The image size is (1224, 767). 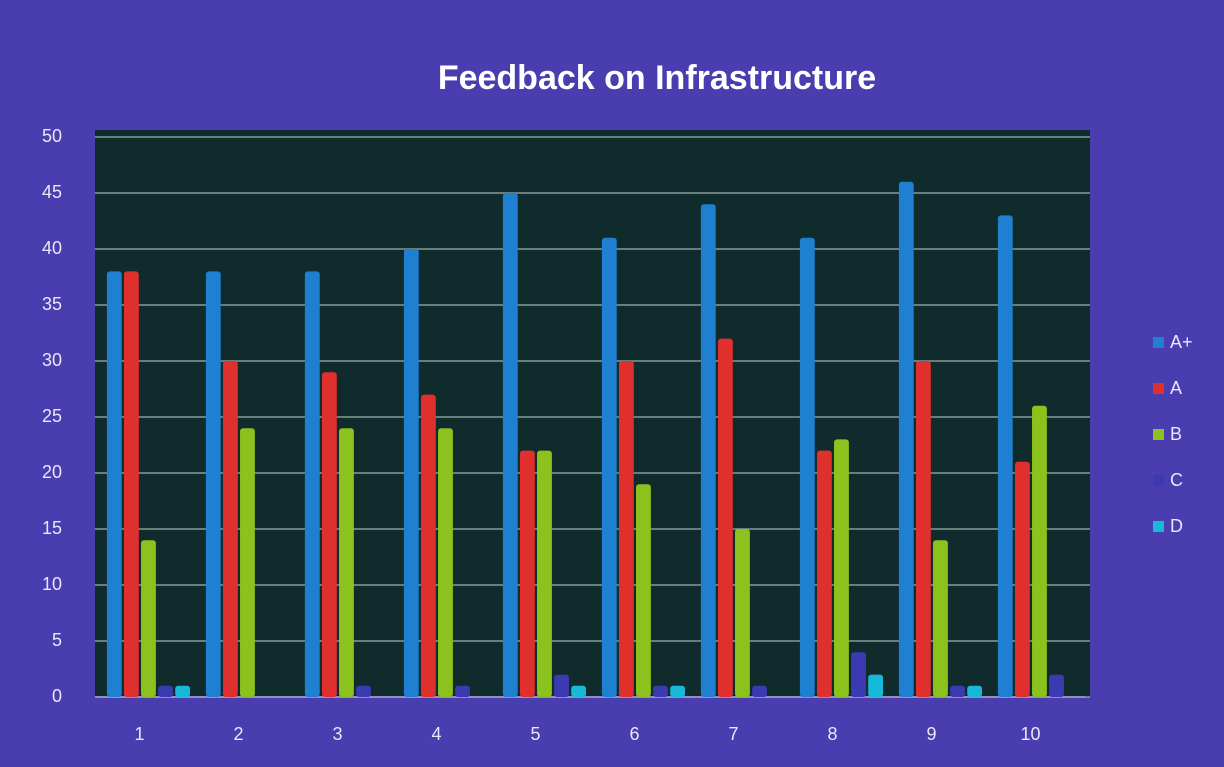 What do you see at coordinates (1181, 342) in the screenshot?
I see `legend-label: A+` at bounding box center [1181, 342].